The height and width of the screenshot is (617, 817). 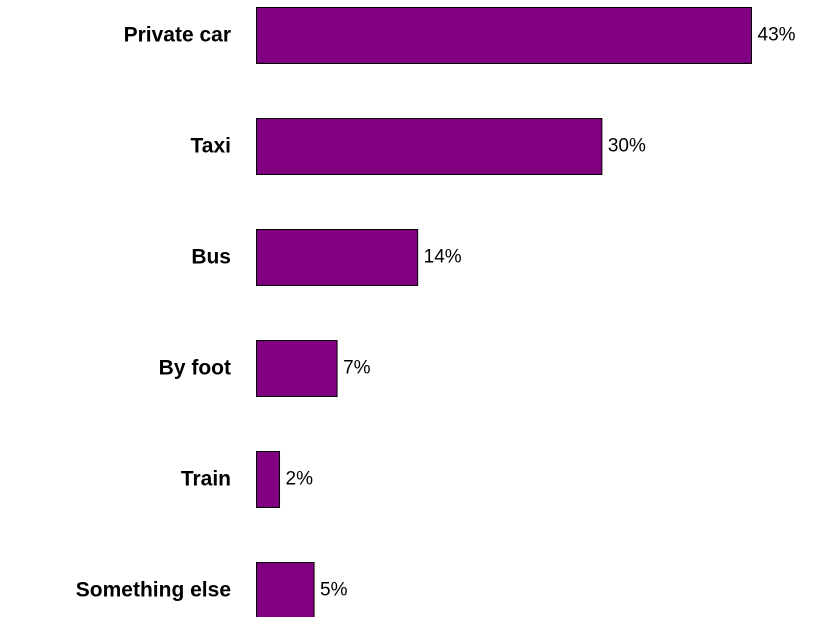 I want to click on bar-private-car, so click(x=504, y=35).